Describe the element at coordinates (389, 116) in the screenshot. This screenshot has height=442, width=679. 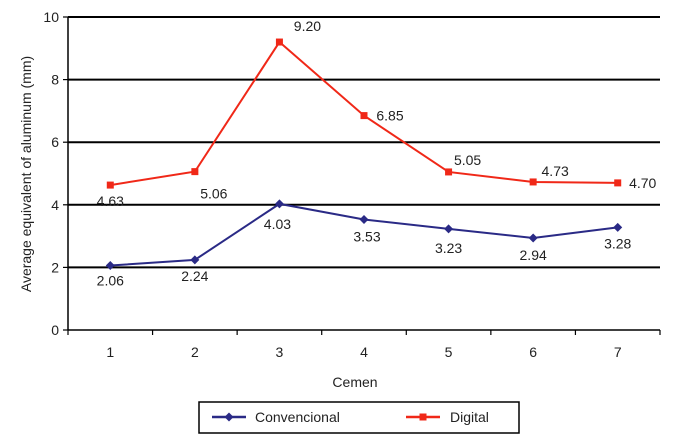
I see `data-label: 6.85` at that location.